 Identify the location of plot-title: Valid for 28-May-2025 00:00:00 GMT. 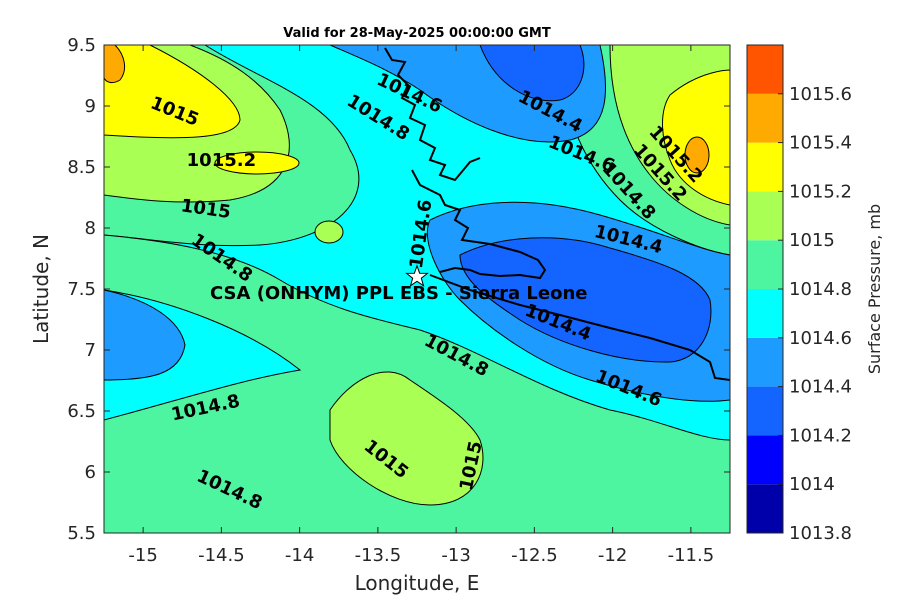
(417, 33).